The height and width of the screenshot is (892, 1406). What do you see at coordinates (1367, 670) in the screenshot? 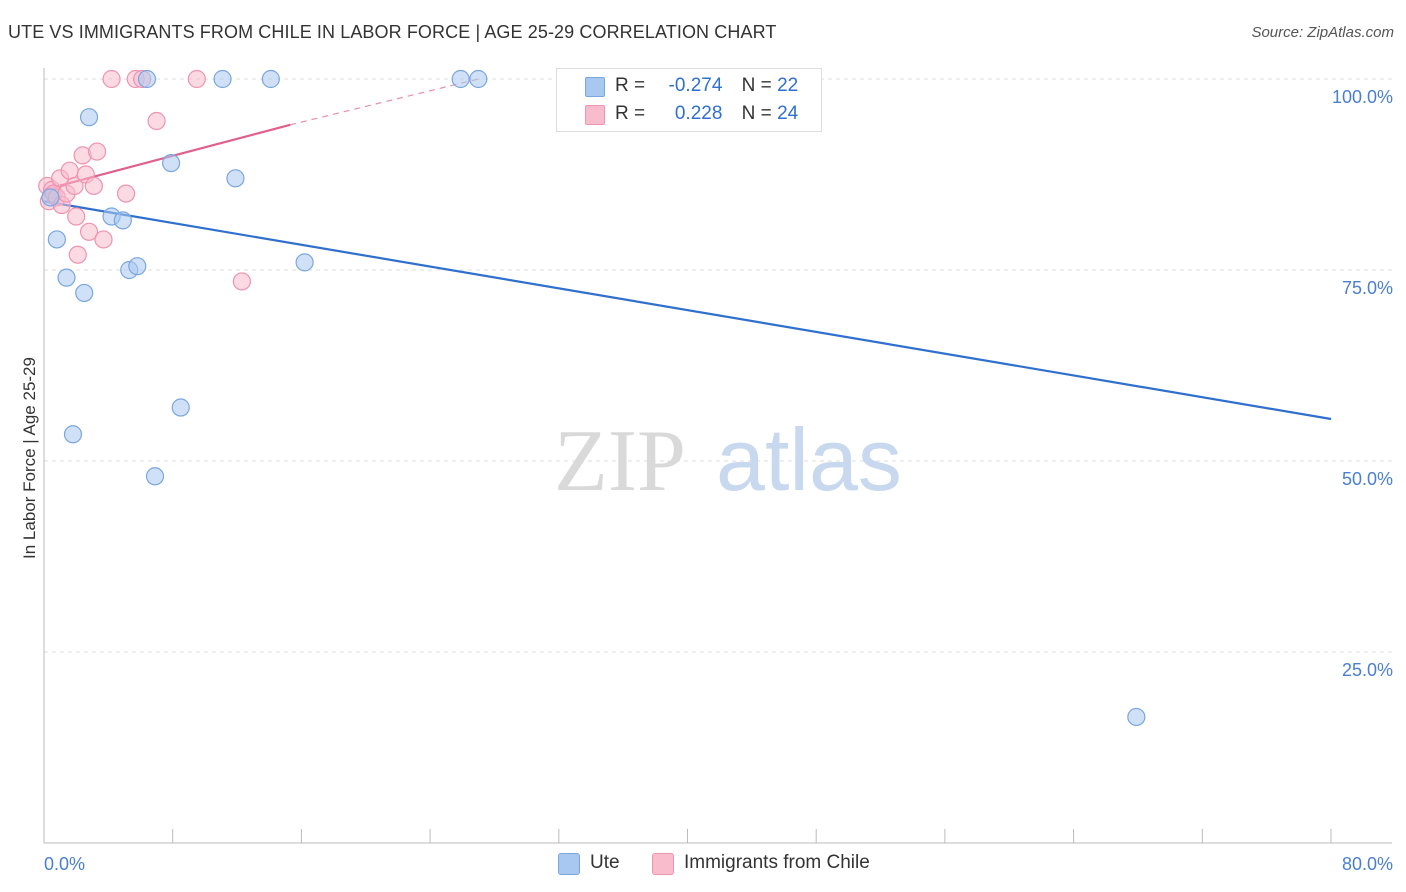
I see `y-tick-label: 25.0%` at bounding box center [1367, 670].